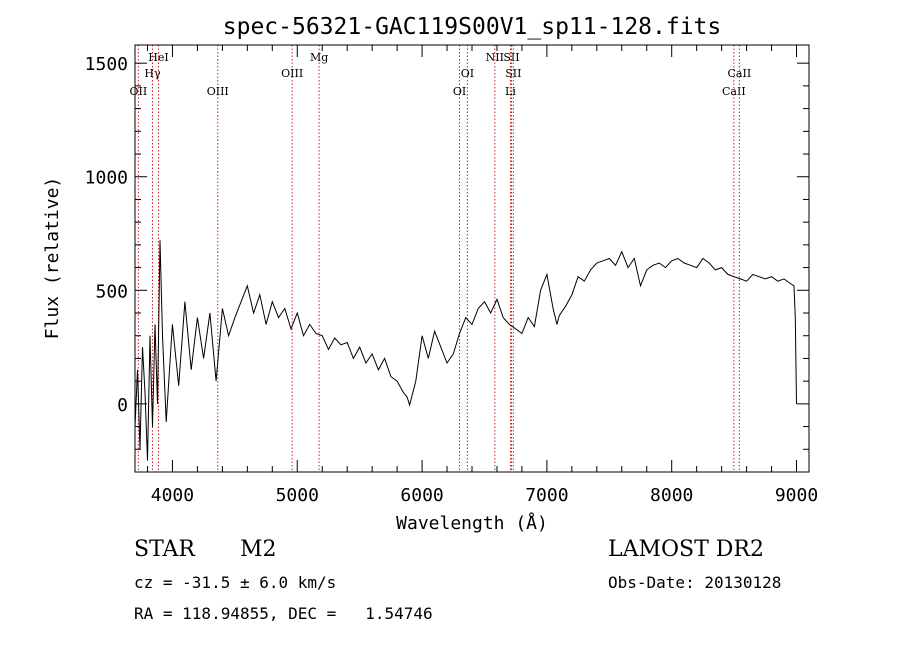 The image size is (900, 649). What do you see at coordinates (258, 549) in the screenshot?
I see `object-subclass: M2` at bounding box center [258, 549].